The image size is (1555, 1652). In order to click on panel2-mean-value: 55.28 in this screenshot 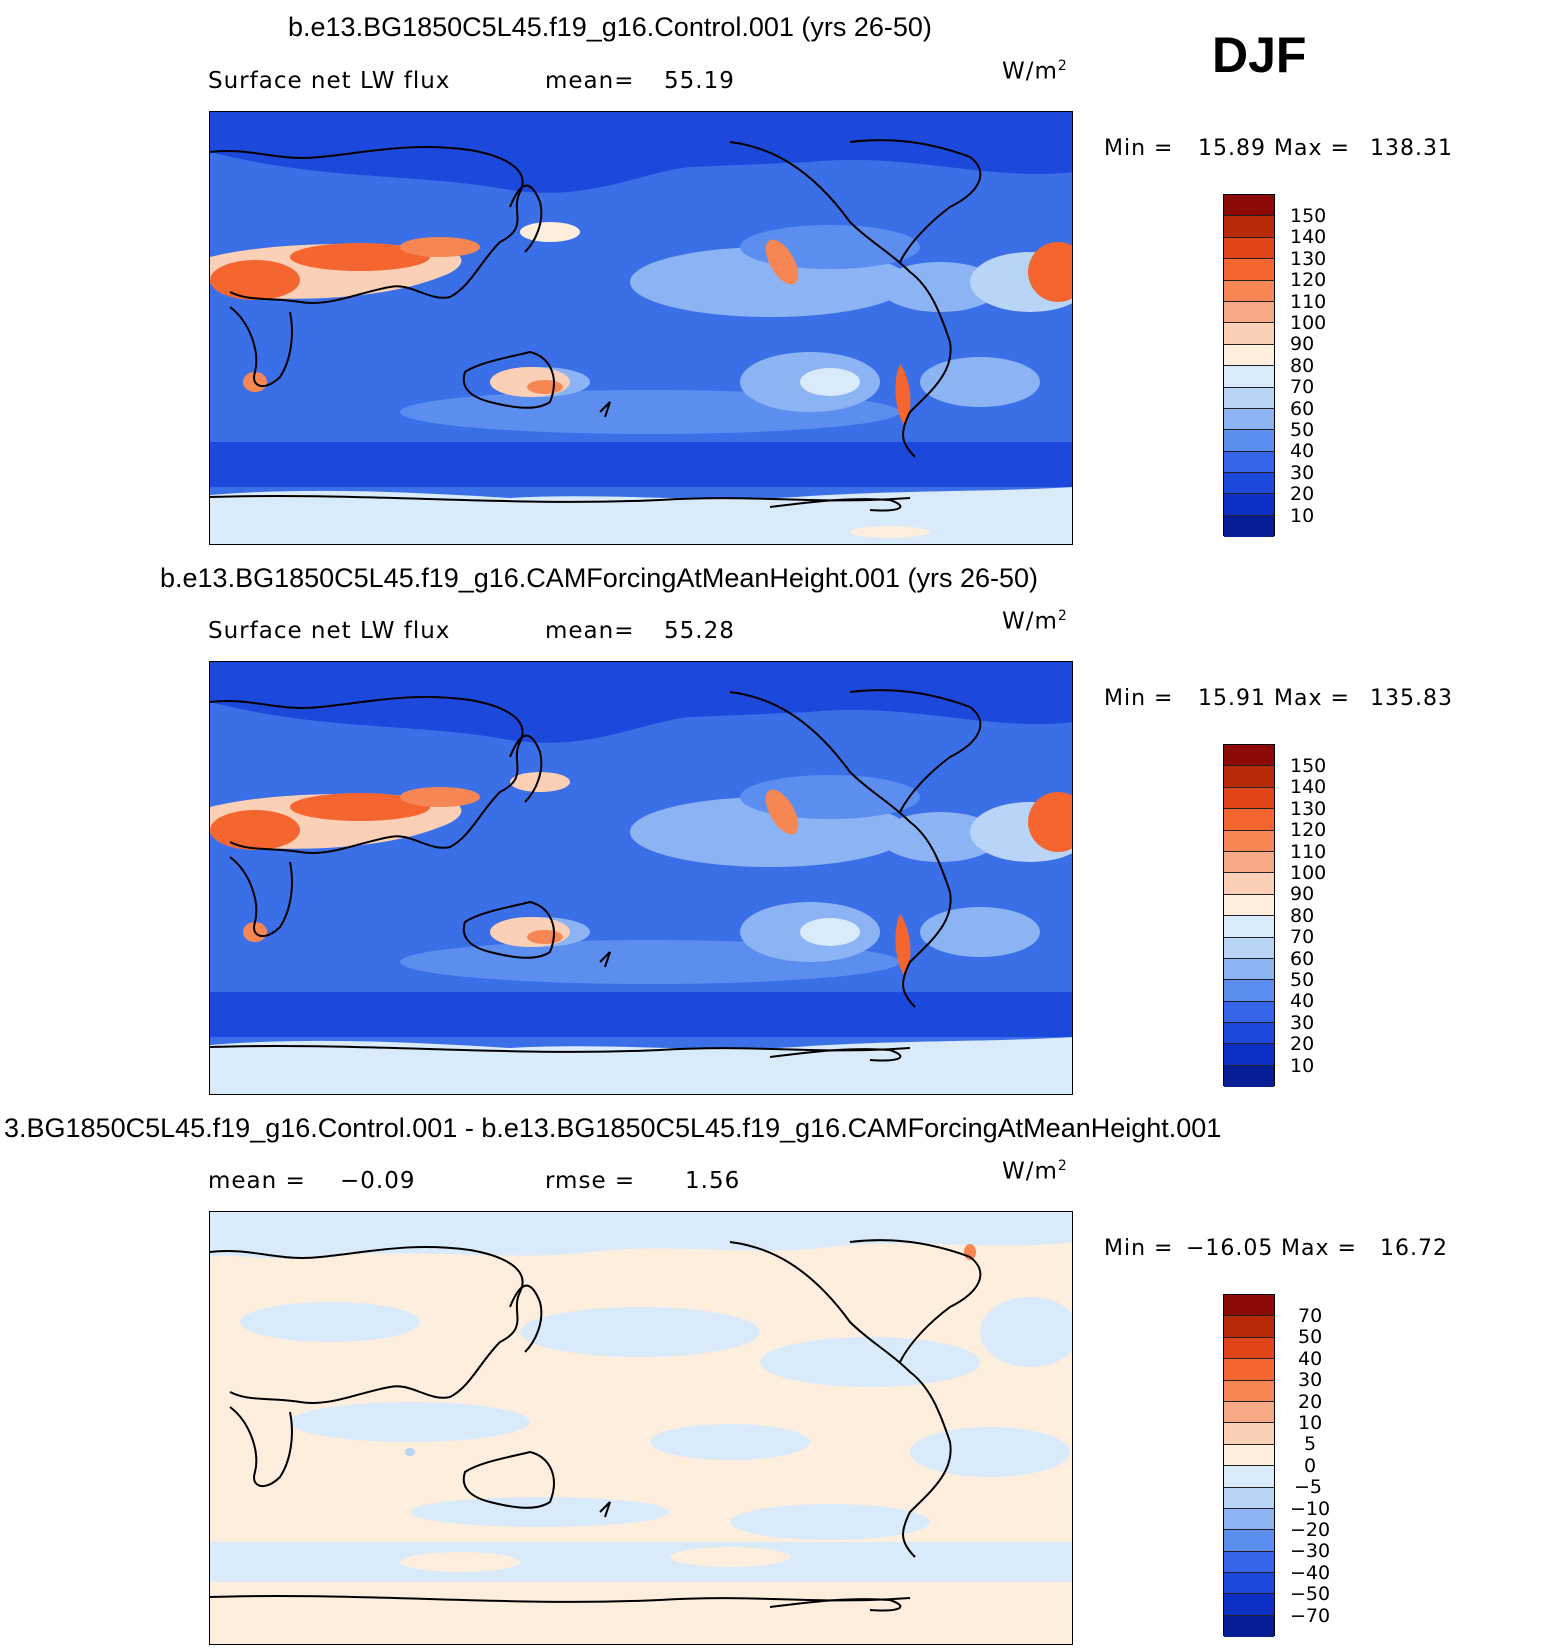, I will do `click(699, 631)`.